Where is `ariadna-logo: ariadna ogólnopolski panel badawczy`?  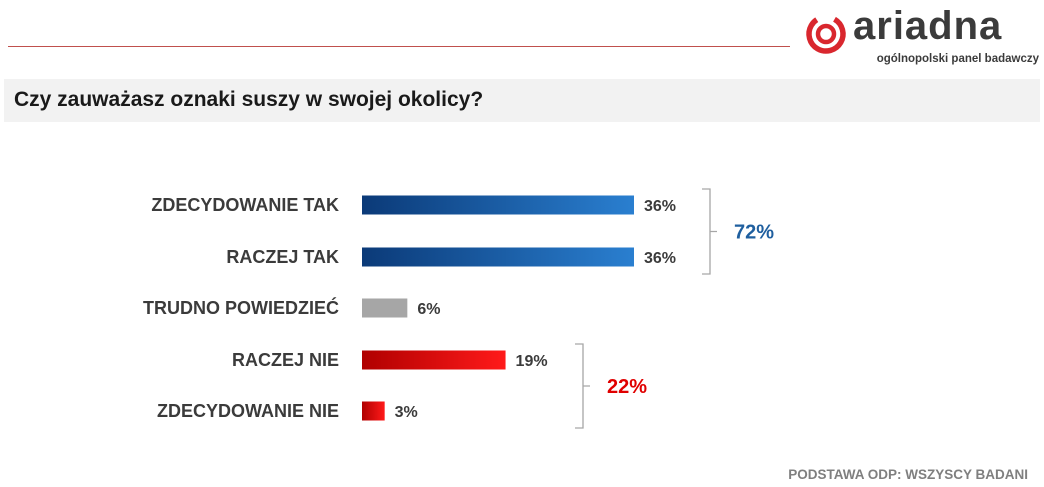
ariadna-logo: ariadna ogólnopolski panel badawczy is located at coordinates (921, 35).